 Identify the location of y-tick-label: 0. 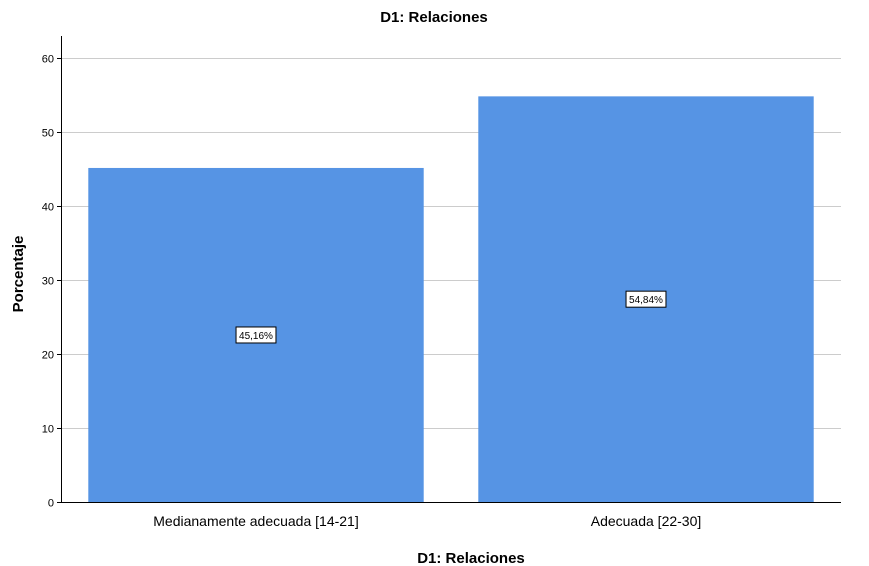
(51, 504).